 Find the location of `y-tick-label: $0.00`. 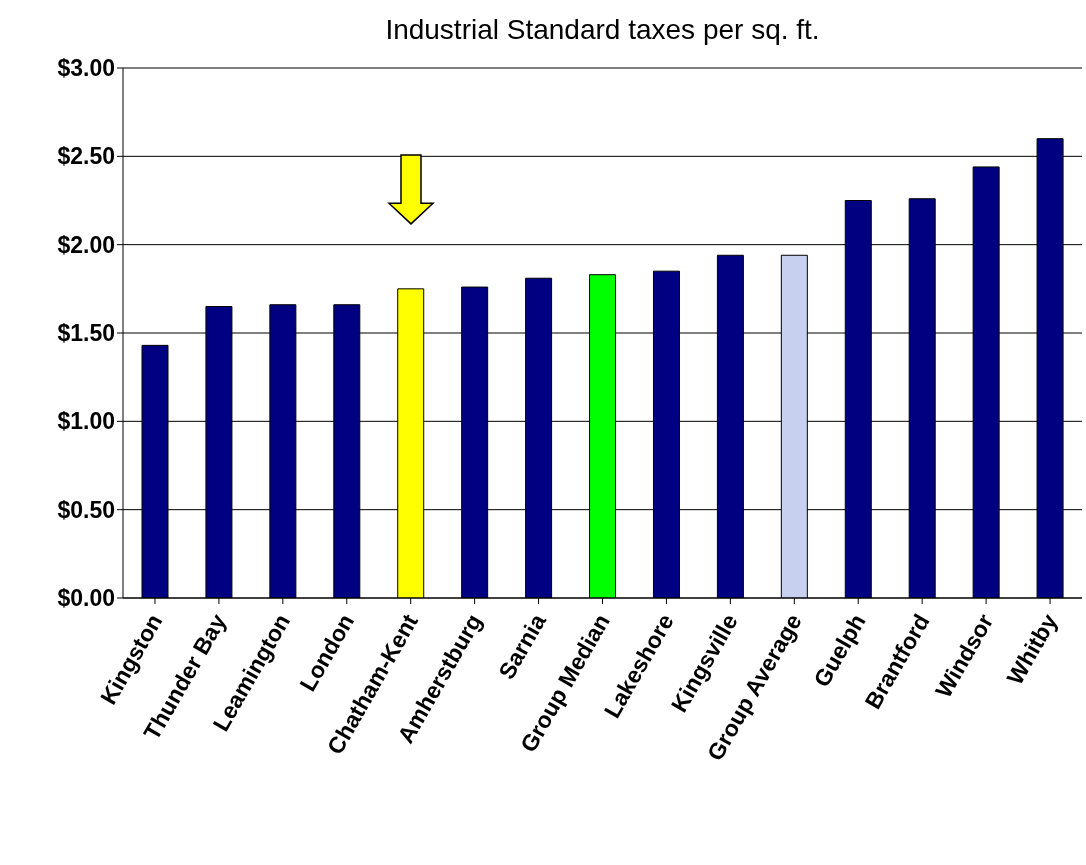

y-tick-label: $0.00 is located at coordinates (86, 598).